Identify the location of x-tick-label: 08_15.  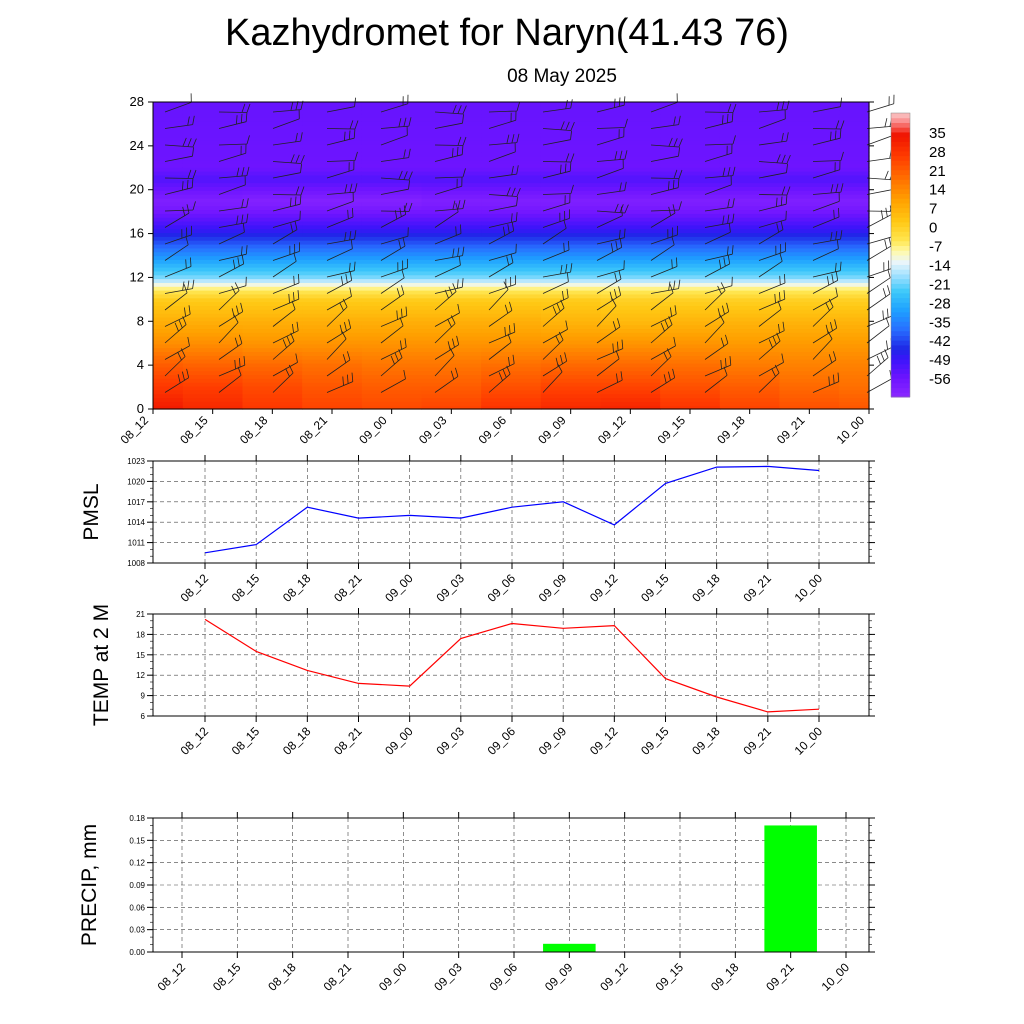
(246, 588).